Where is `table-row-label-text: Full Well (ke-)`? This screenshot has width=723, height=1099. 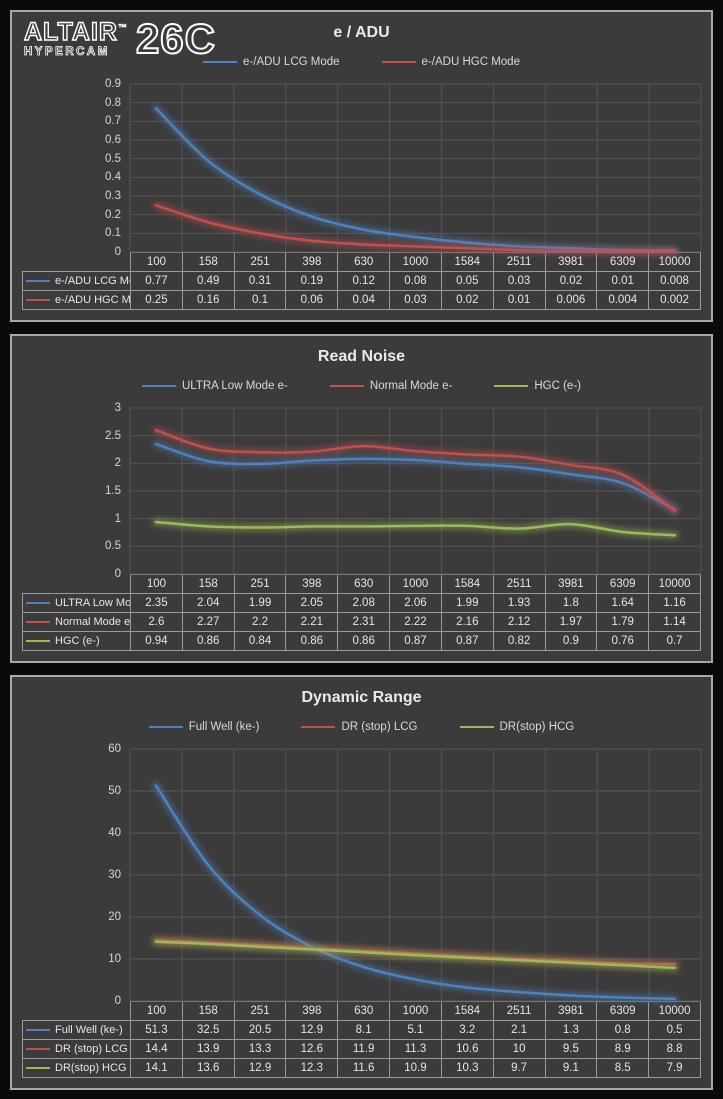
table-row-label-text: Full Well (ke-) is located at coordinates (89, 1030).